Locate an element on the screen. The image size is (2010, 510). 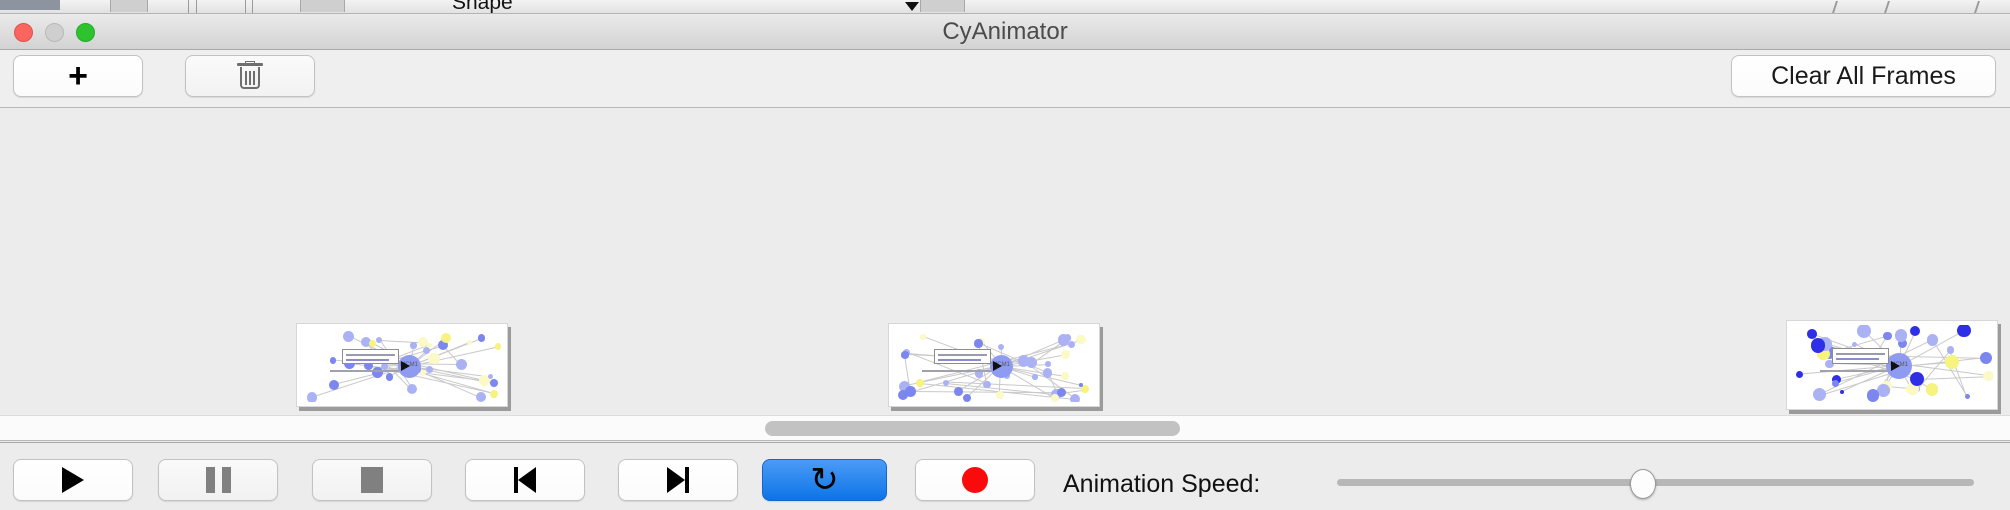
clear-all-frames-button: Clear All Frames is located at coordinates (1863, 76).